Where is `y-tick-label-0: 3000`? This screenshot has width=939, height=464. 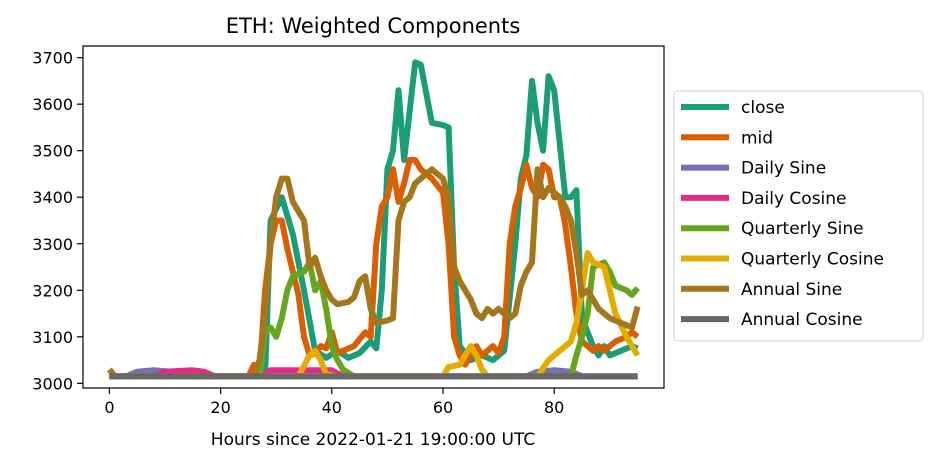
y-tick-label-0: 3000 is located at coordinates (52, 383).